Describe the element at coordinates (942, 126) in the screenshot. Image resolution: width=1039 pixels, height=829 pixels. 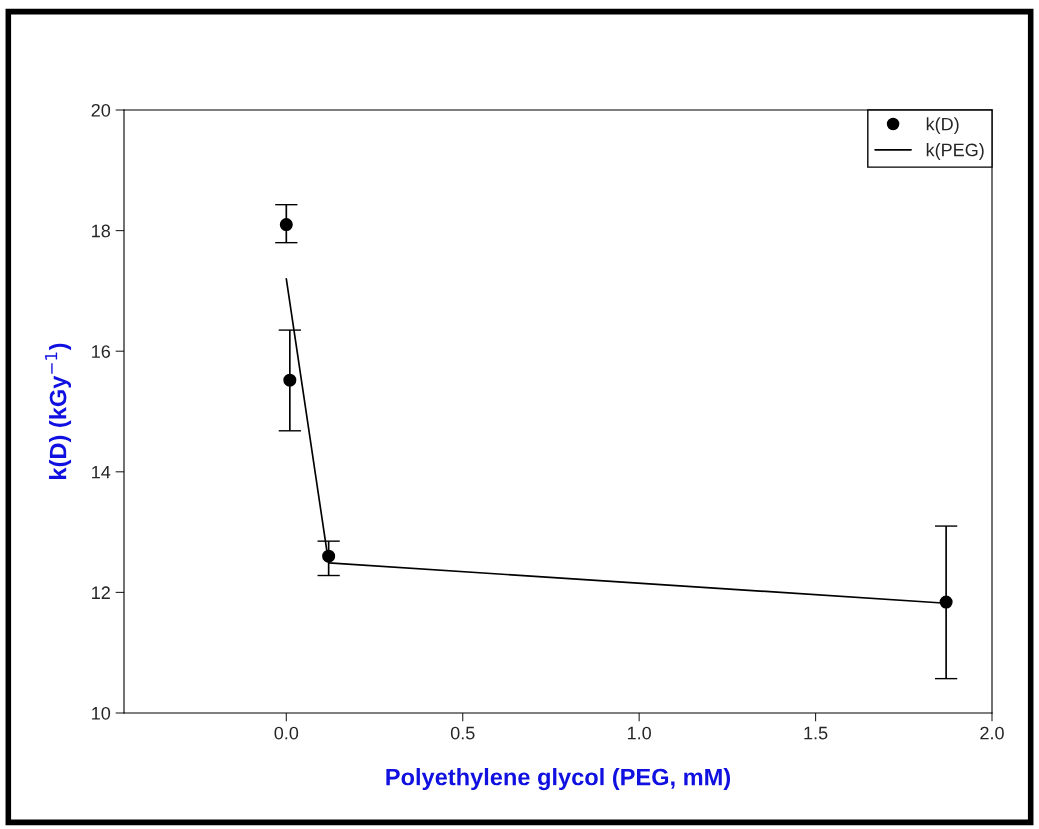
I see `legend-label: k(D)` at that location.